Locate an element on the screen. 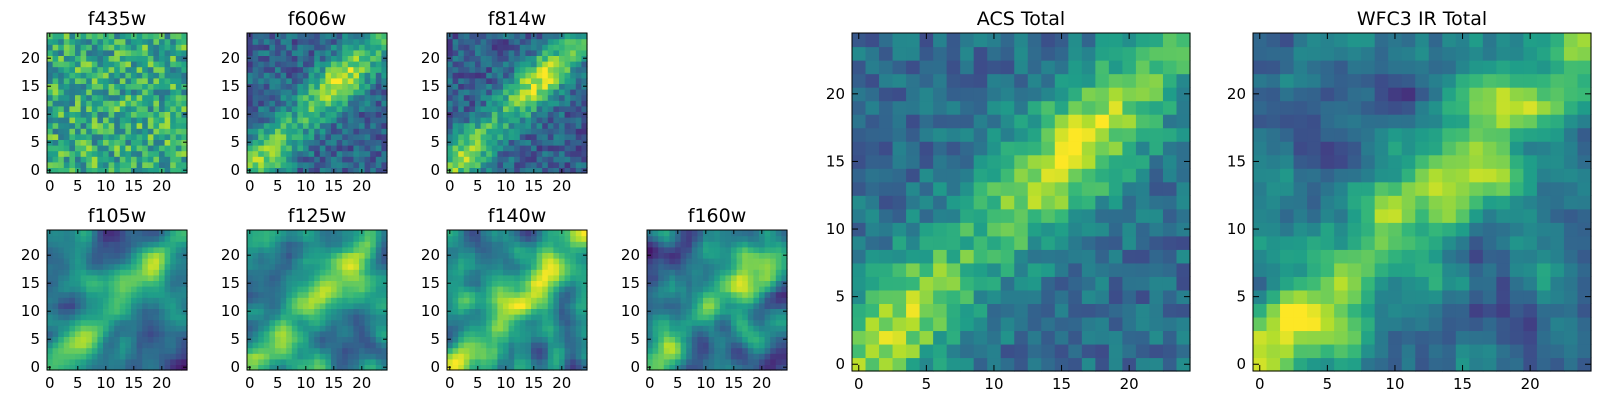  x-tick-label: 0 is located at coordinates (250, 383).